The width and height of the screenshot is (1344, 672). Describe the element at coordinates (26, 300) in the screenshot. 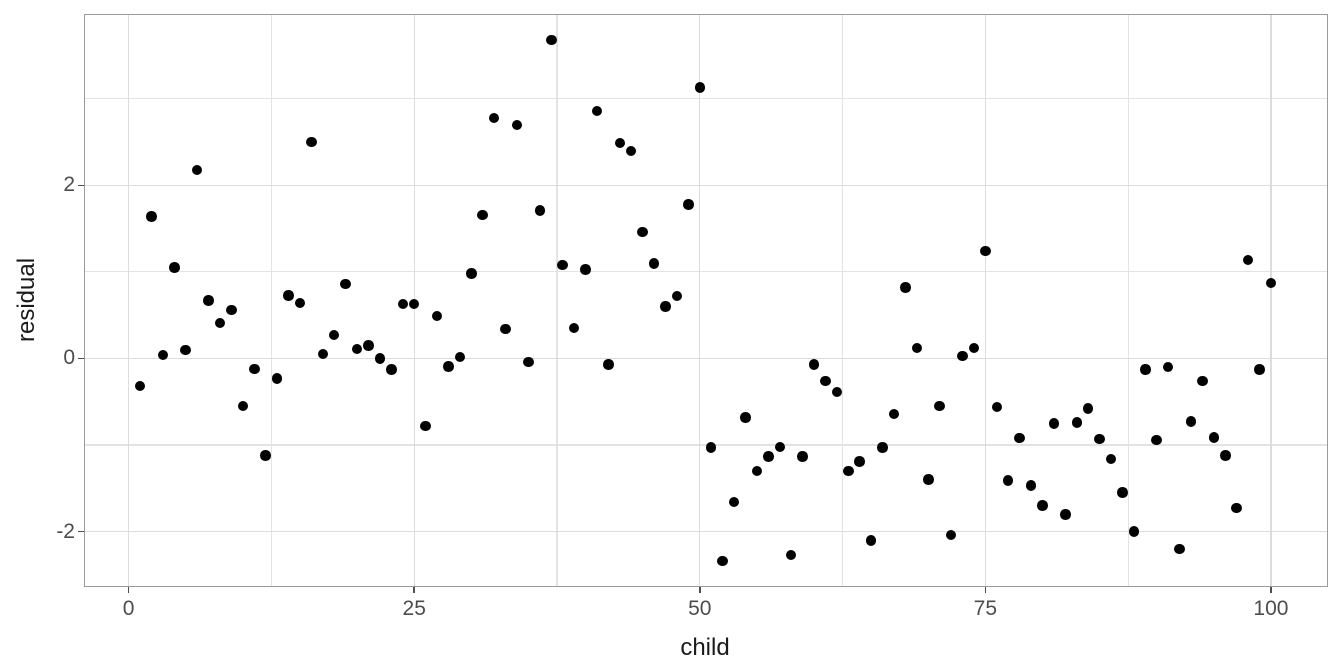

I see `y-axis-title: residual` at that location.